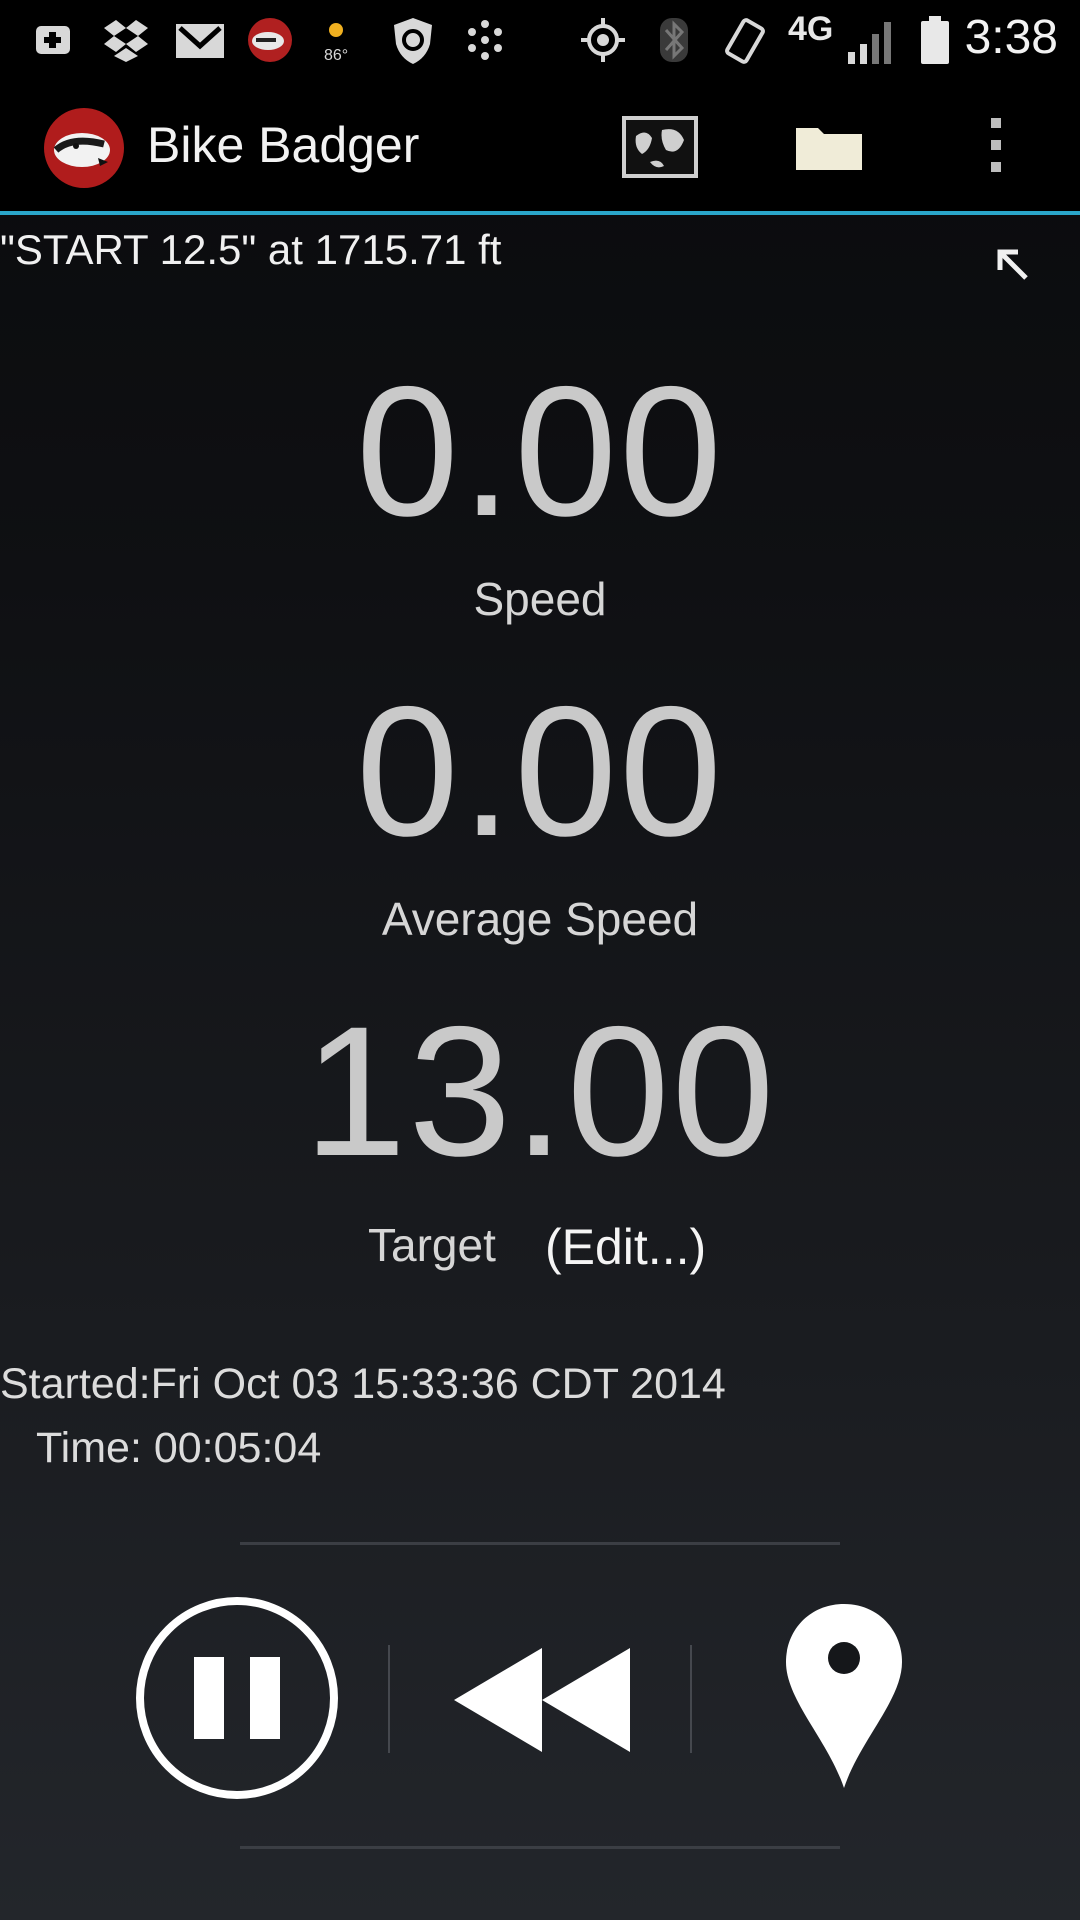  Describe the element at coordinates (540, 1092) in the screenshot. I see `target-value: 13.00` at that location.